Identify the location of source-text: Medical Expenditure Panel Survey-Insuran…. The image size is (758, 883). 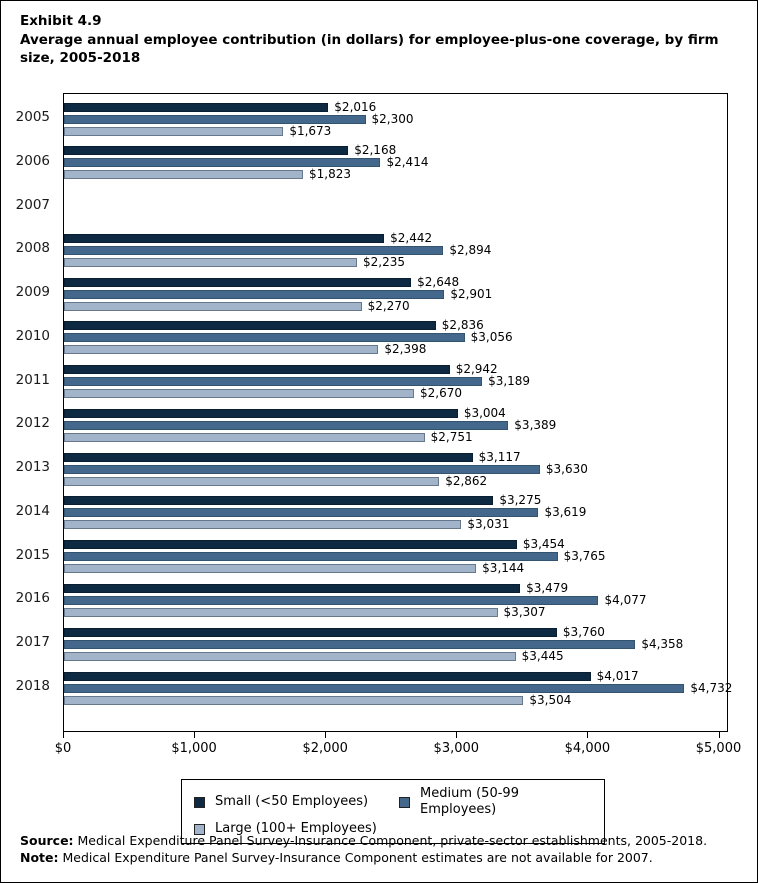
(390, 840).